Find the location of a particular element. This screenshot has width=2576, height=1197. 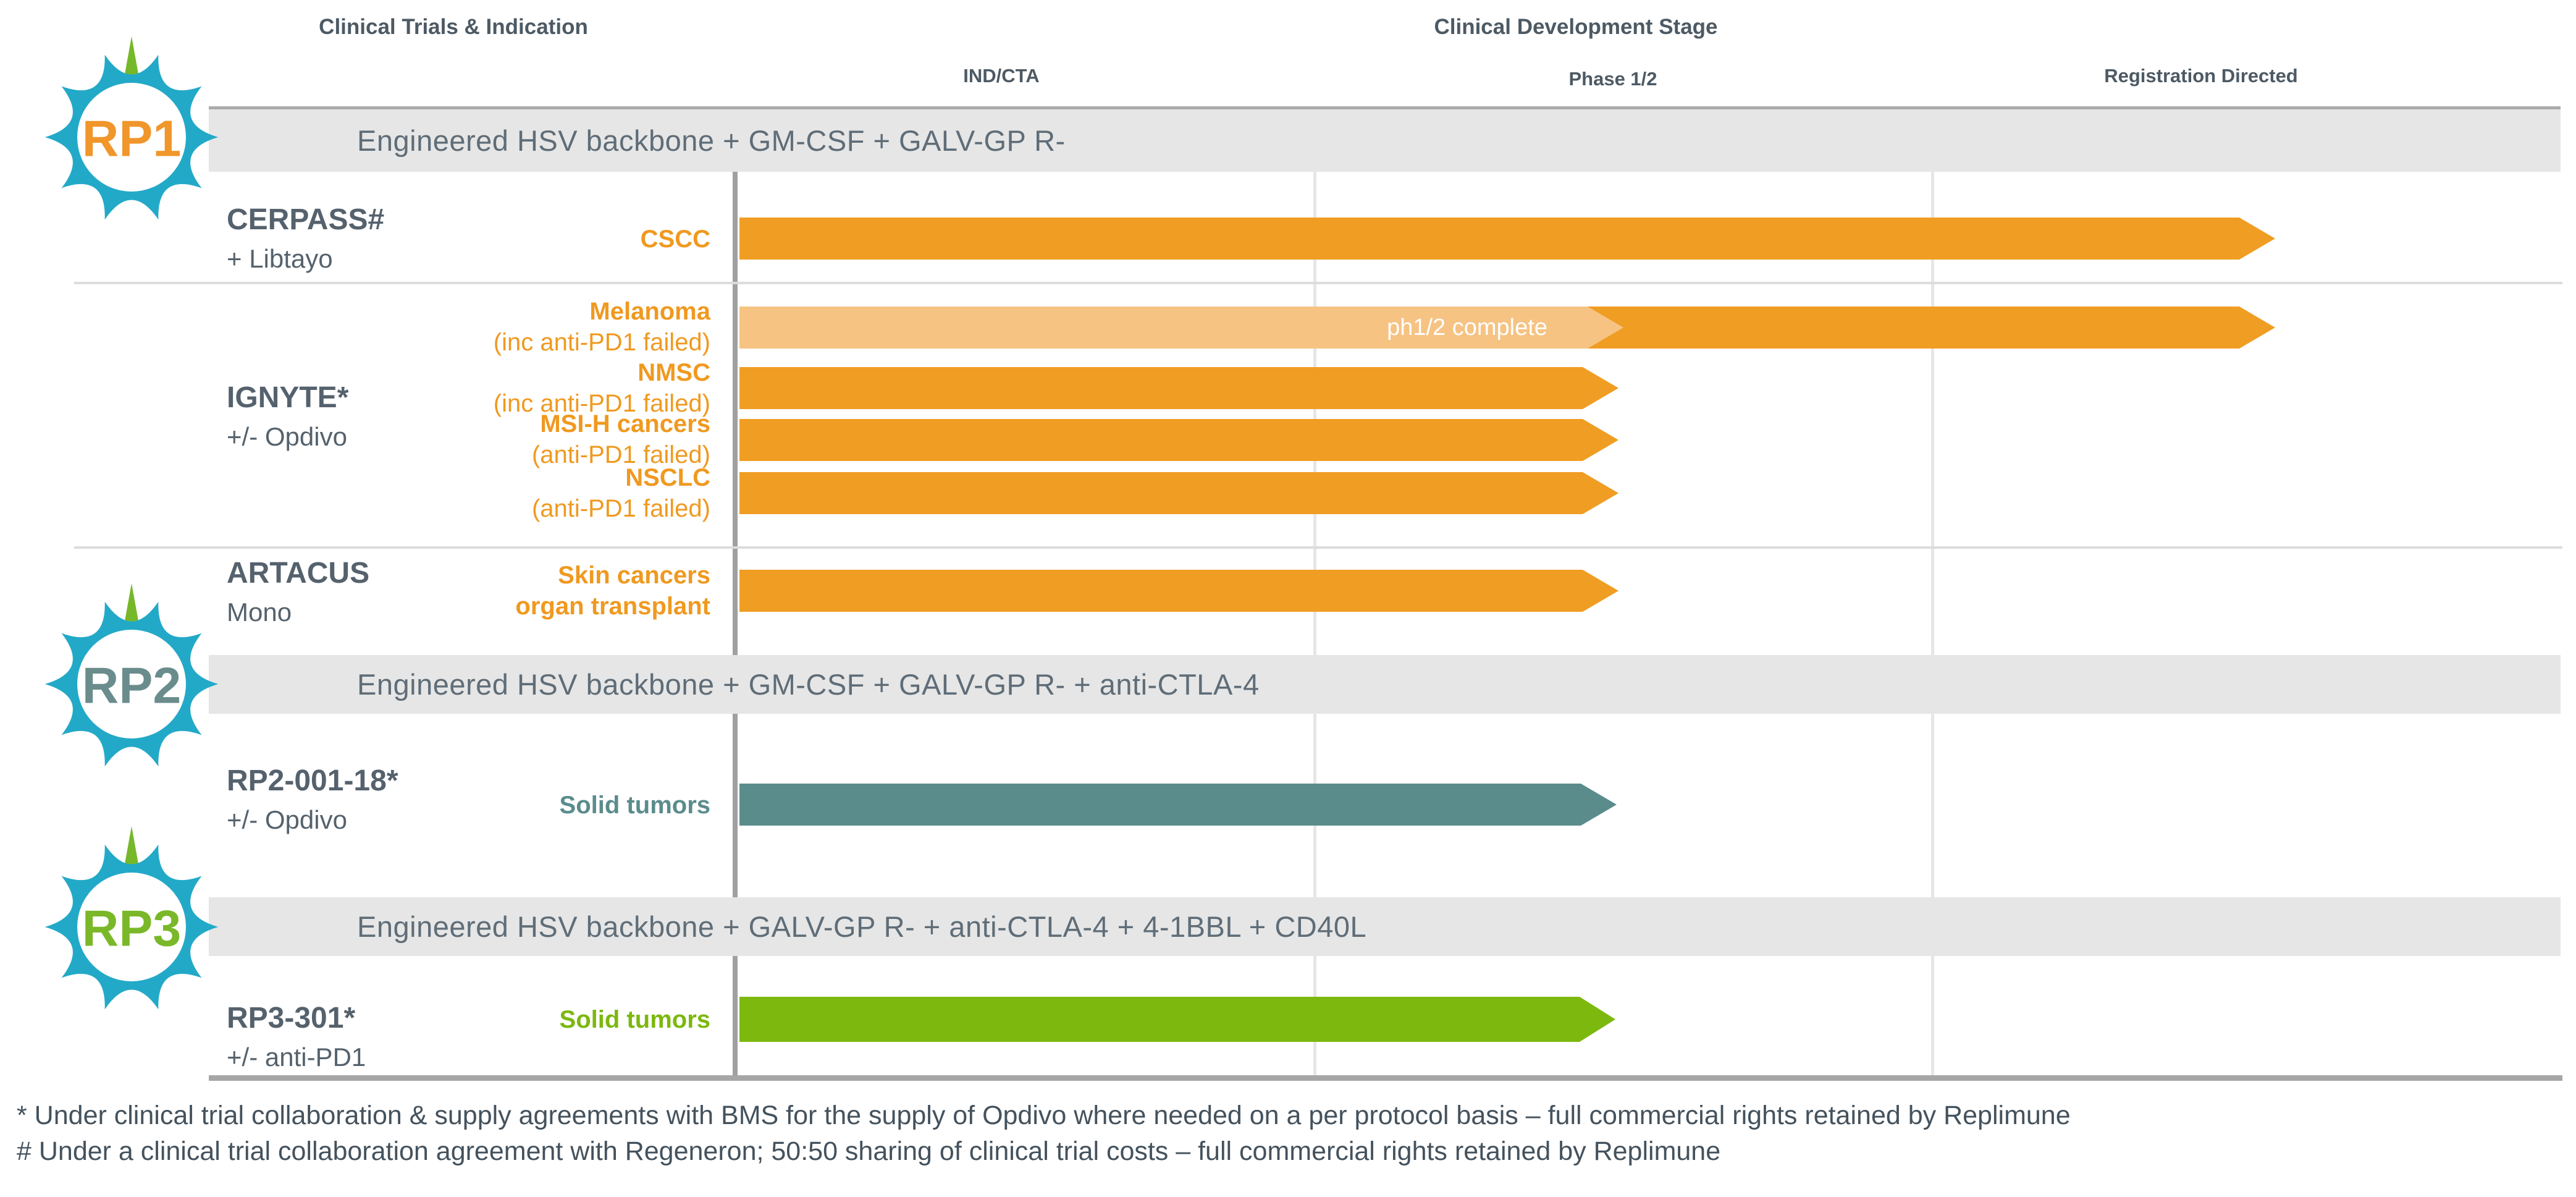

rp1-logo-spike-icon is located at coordinates (131, 56).